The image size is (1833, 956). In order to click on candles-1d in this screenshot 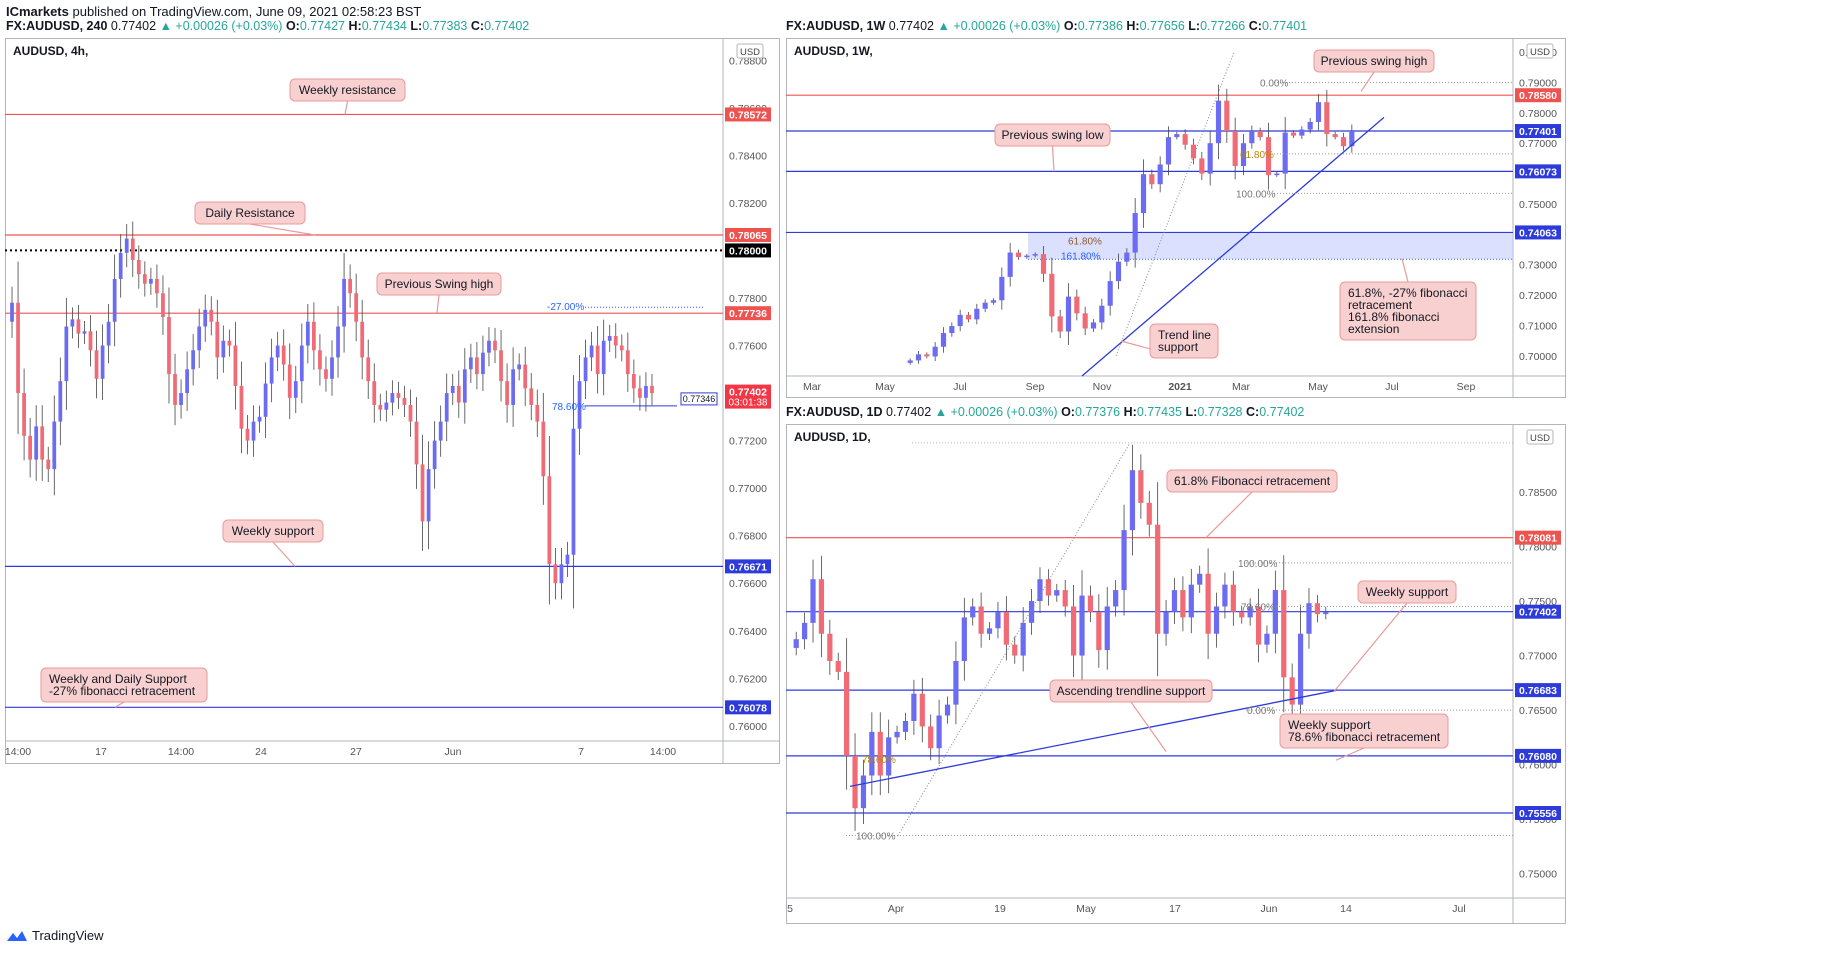, I will do `click(1061, 637)`.